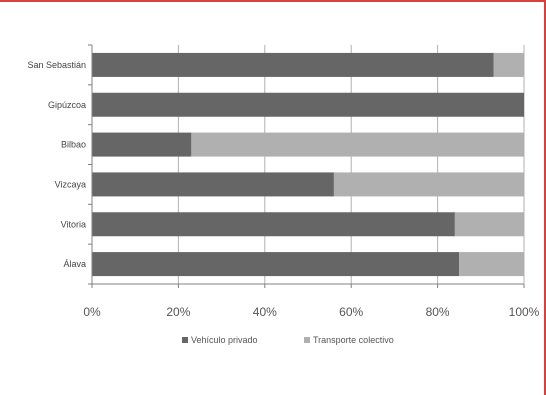 This screenshot has height=395, width=546. Describe the element at coordinates (178, 312) in the screenshot. I see `x-tick-label: 20%` at that location.